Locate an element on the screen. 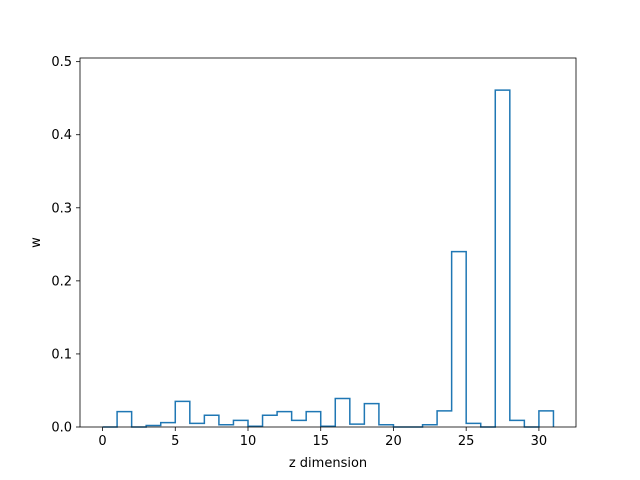 This screenshot has width=640, height=480. x-tick-label: 20 is located at coordinates (393, 441).